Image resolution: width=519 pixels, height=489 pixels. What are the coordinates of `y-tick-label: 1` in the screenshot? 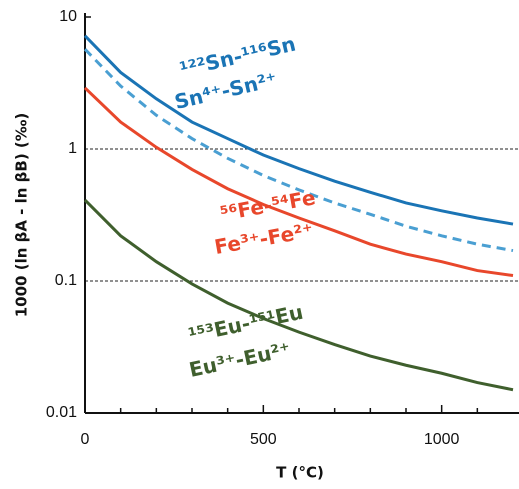 It's located at (72, 148).